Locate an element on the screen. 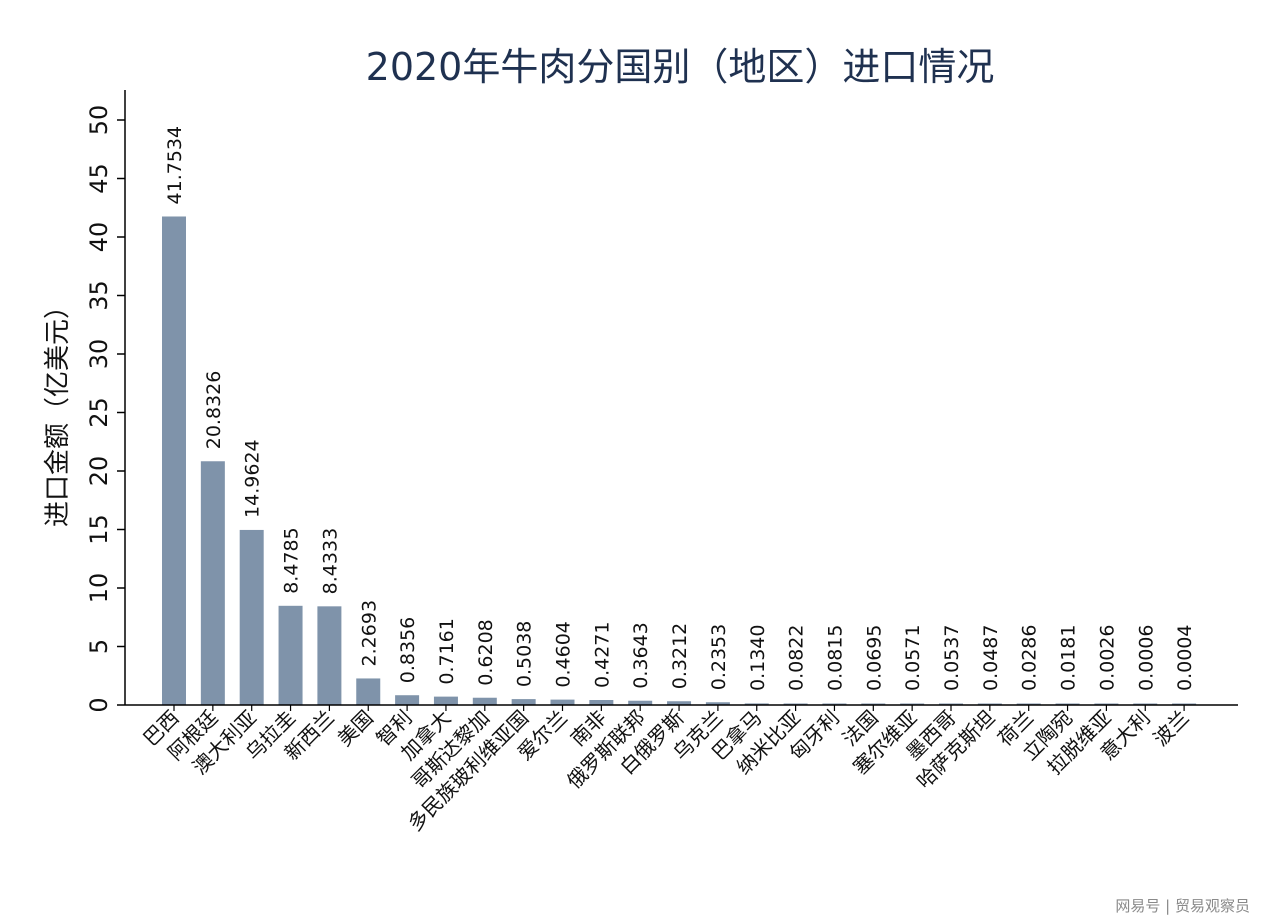 This screenshot has height=924, width=1270. data-label-10: 0.5038 is located at coordinates (525, 654).